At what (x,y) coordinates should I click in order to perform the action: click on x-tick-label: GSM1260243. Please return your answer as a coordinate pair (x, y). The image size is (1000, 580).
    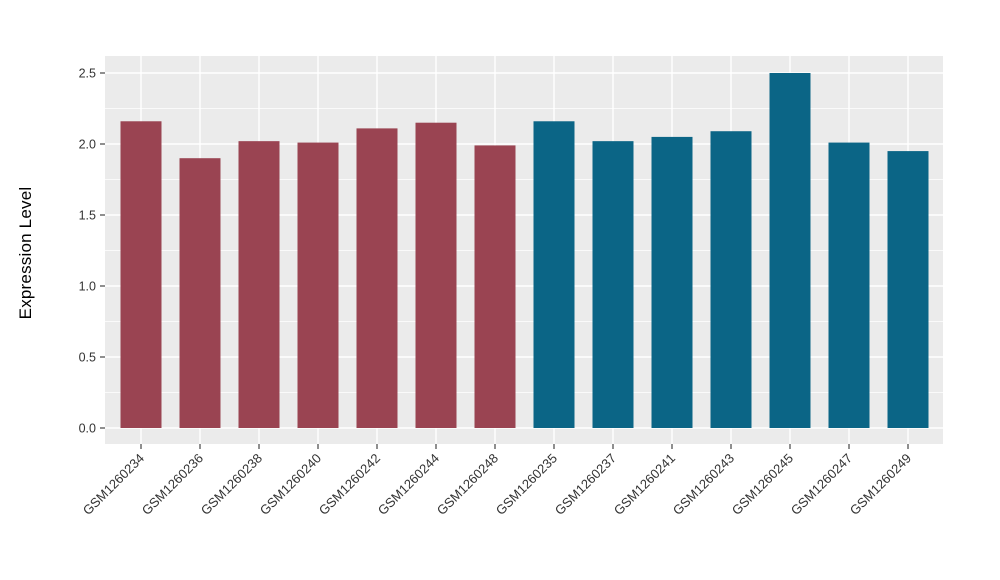
    Looking at the image, I should click on (703, 484).